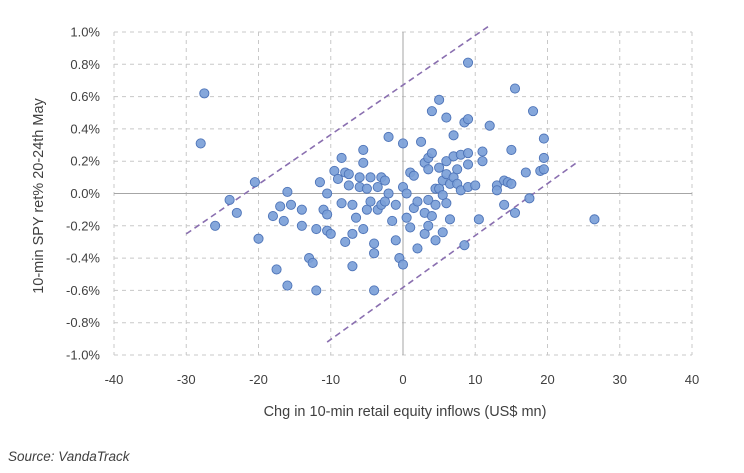 This screenshot has width=744, height=473. I want to click on y-tick-label: 0.2%, so click(85, 161).